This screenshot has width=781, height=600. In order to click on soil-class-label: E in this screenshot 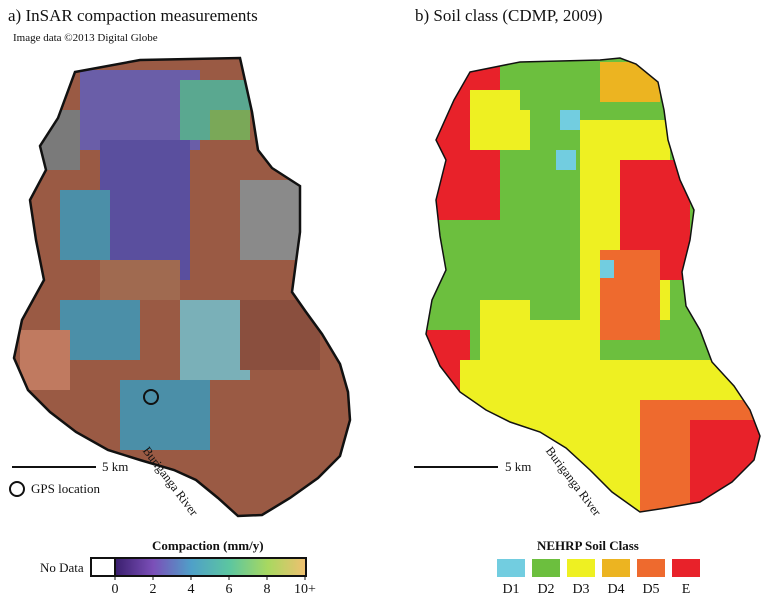, I will do `click(686, 589)`.